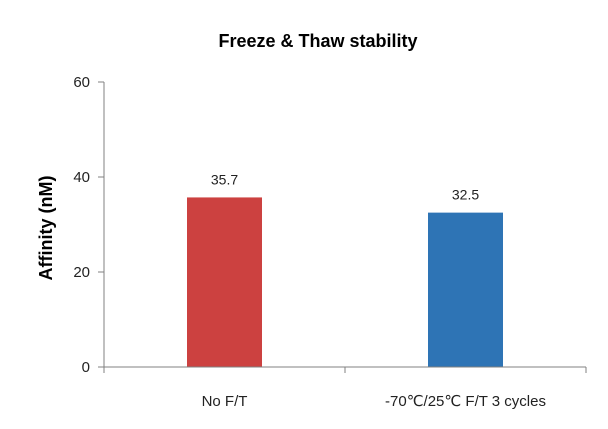 This screenshot has height=429, width=608. What do you see at coordinates (465, 195) in the screenshot?
I see `data-label-2: 32.5` at bounding box center [465, 195].